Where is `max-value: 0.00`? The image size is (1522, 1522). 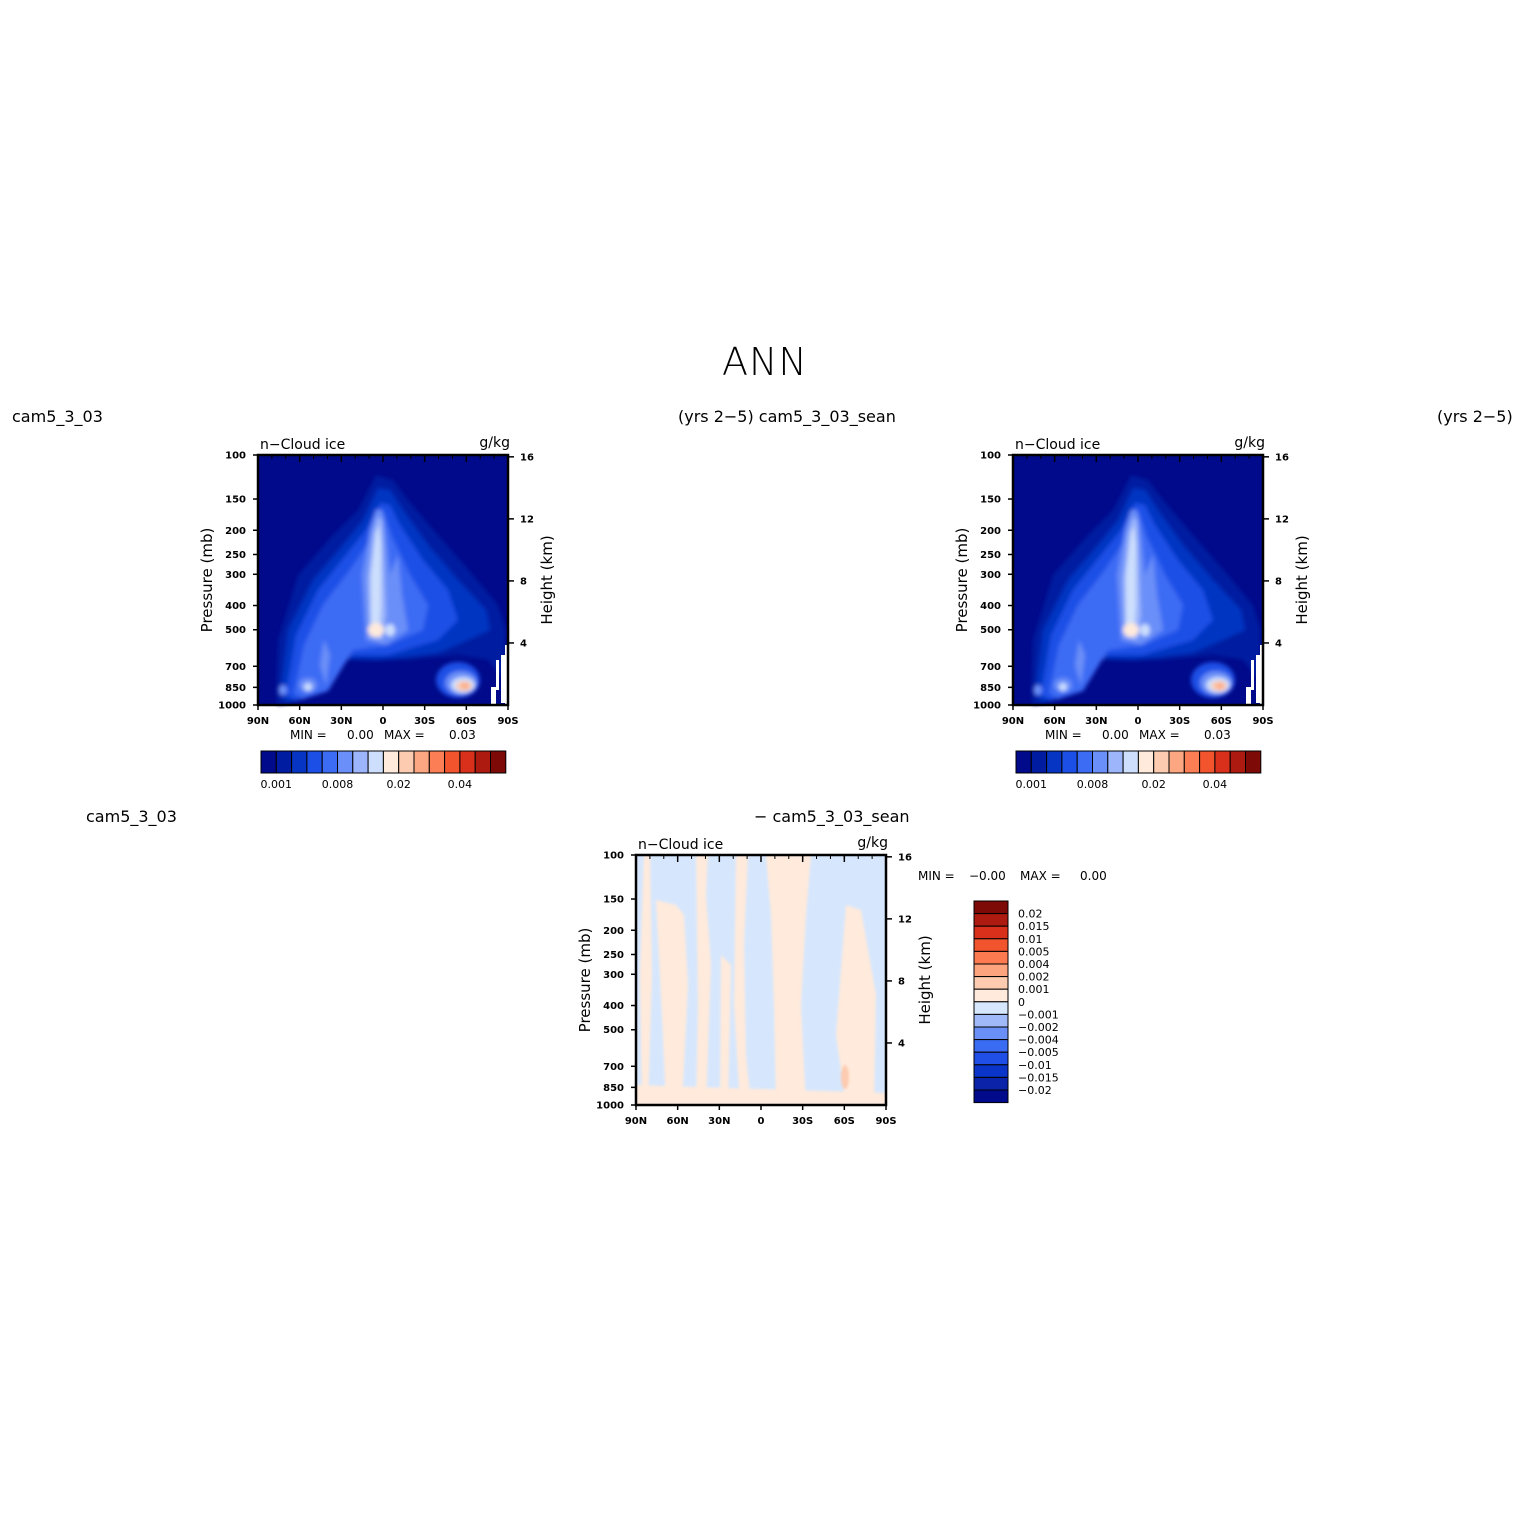 max-value: 0.00 is located at coordinates (1093, 876).